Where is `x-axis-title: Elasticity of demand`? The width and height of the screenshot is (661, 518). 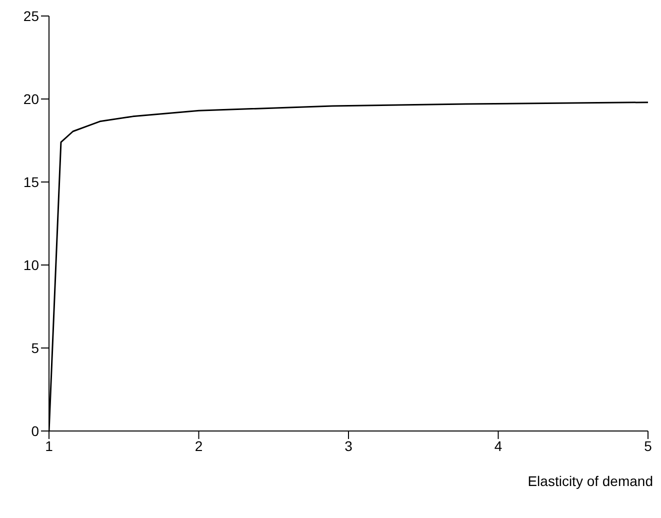 x-axis-title: Elasticity of demand is located at coordinates (589, 481).